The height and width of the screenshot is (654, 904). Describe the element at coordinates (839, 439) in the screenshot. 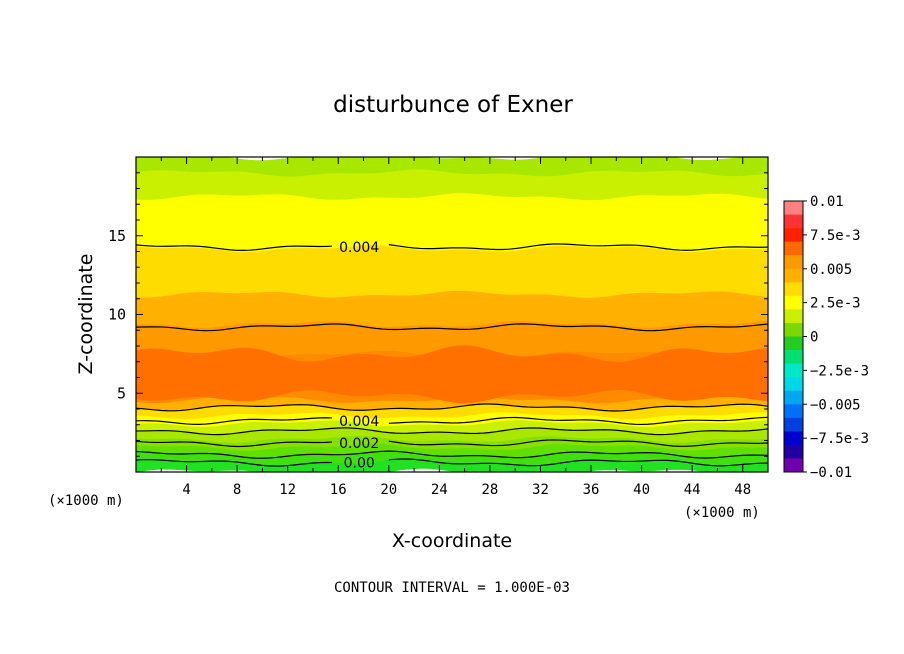

I see `colorbar-label: −7.5e-3` at that location.